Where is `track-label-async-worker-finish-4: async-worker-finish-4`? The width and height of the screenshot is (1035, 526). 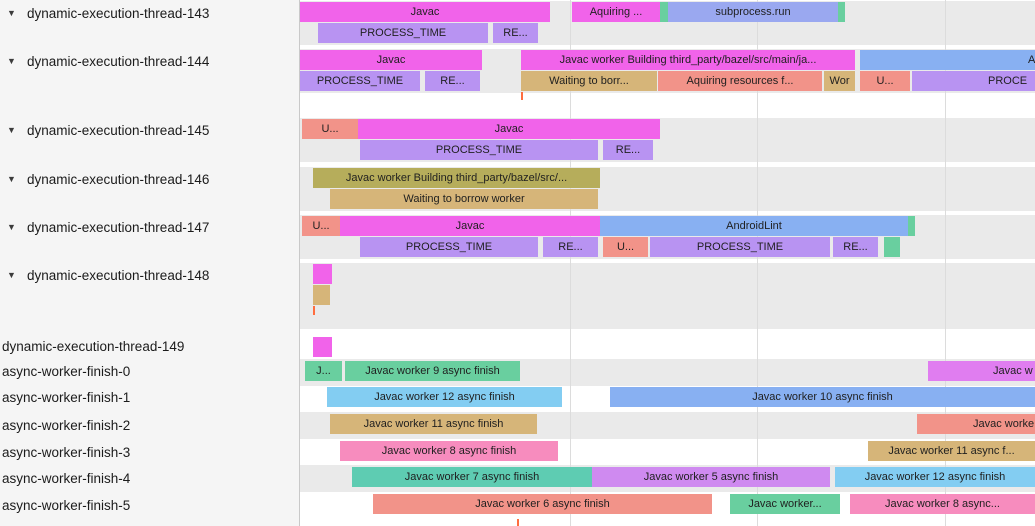 track-label-async-worker-finish-4: async-worker-finish-4 is located at coordinates (150, 478).